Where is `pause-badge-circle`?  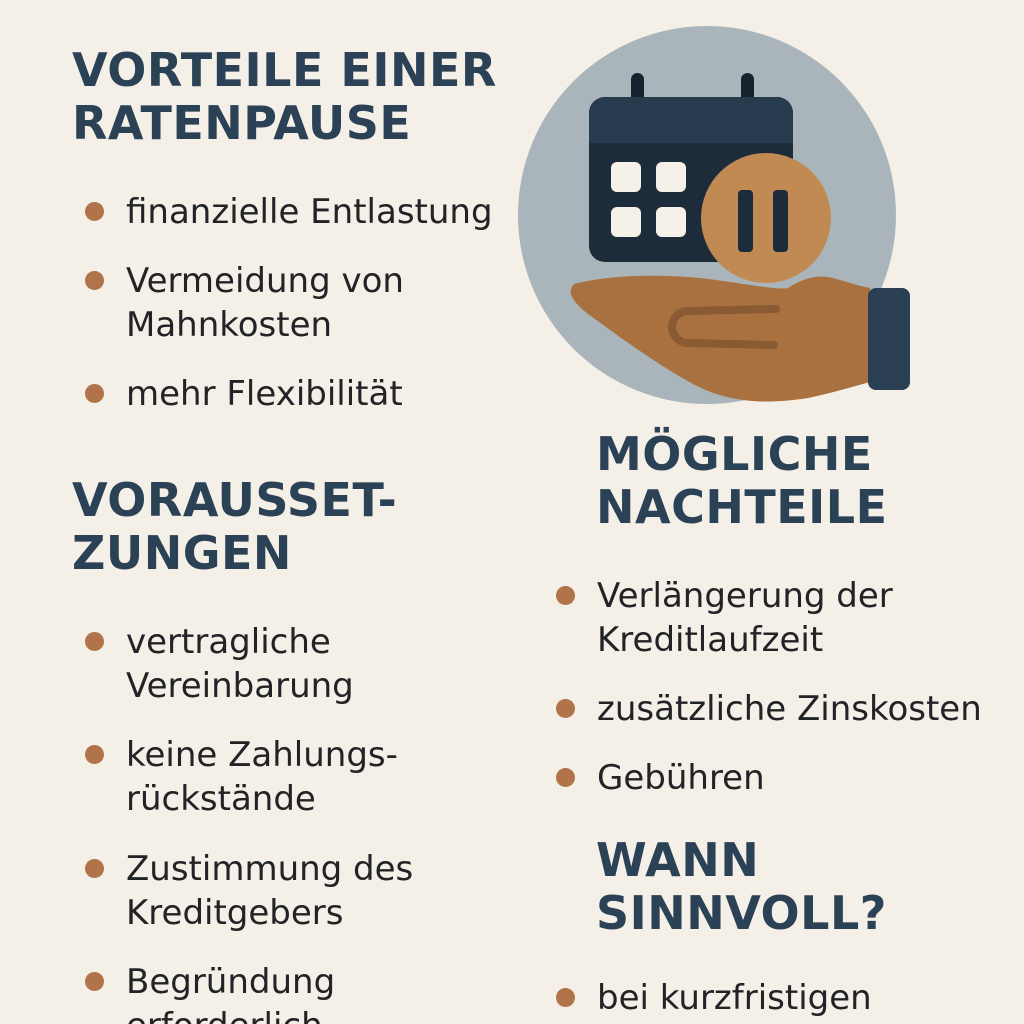
pause-badge-circle is located at coordinates (766, 218).